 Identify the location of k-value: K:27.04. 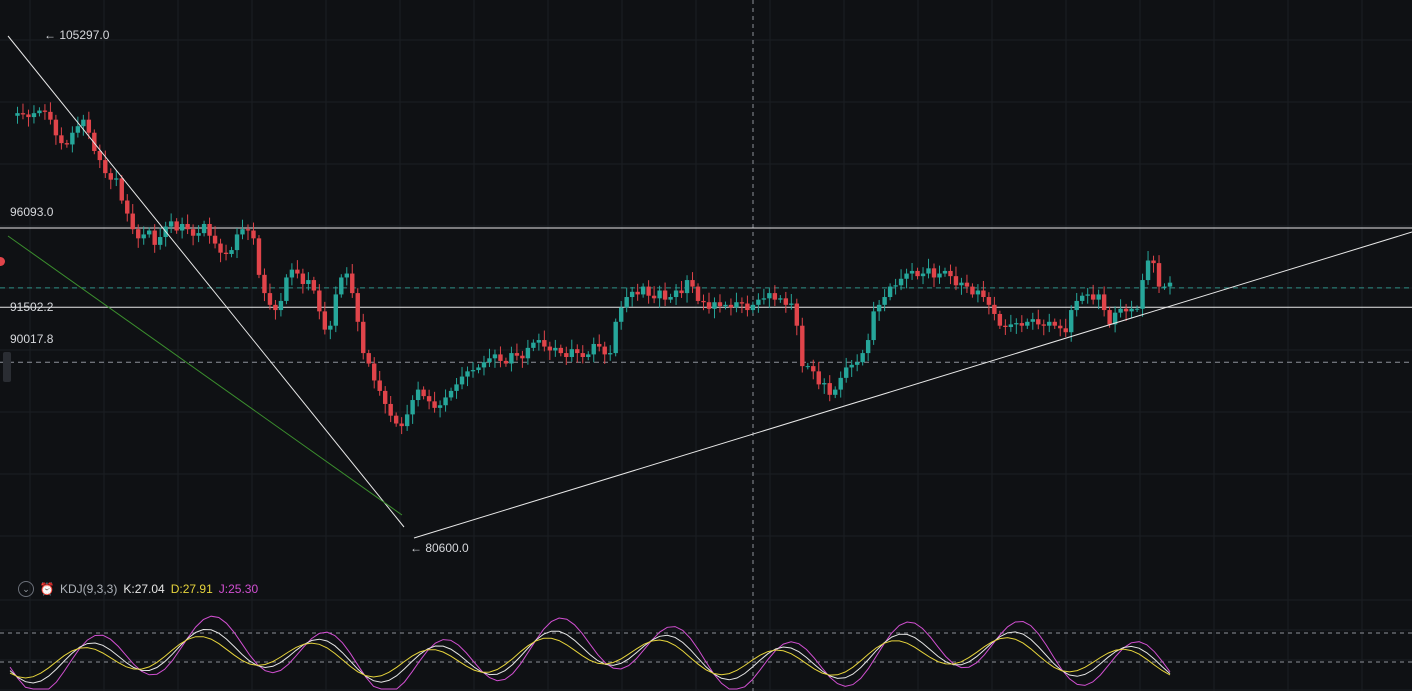
(144, 589).